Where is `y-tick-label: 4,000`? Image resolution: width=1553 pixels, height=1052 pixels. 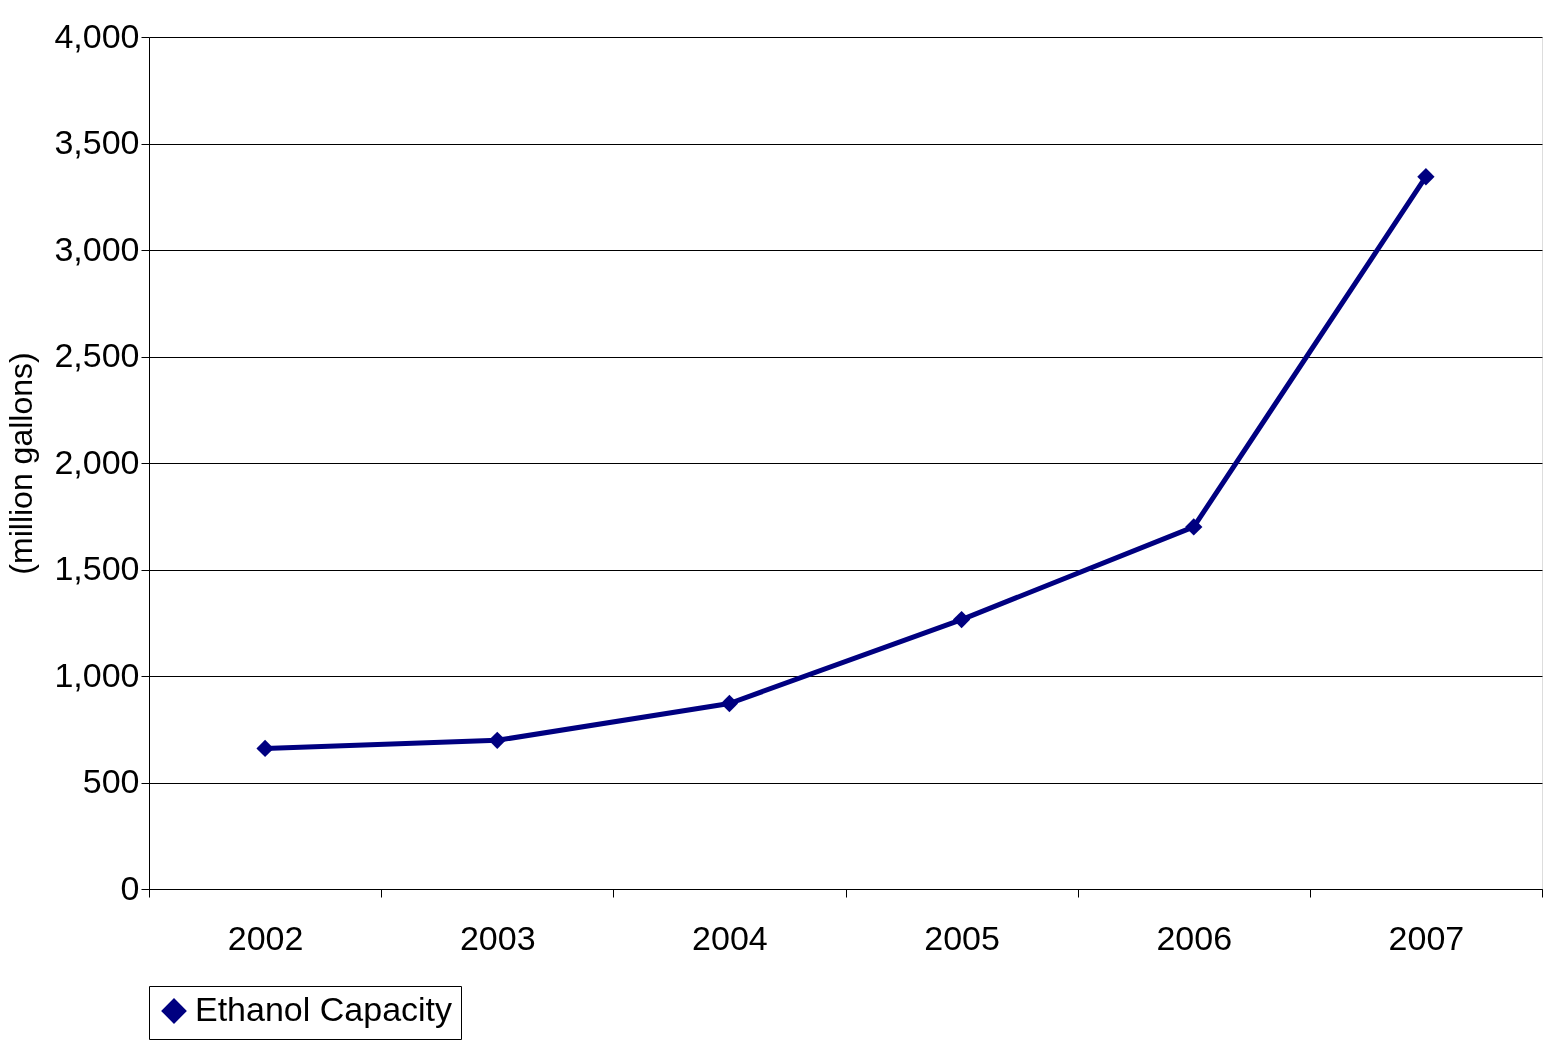 y-tick-label: 4,000 is located at coordinates (97, 35).